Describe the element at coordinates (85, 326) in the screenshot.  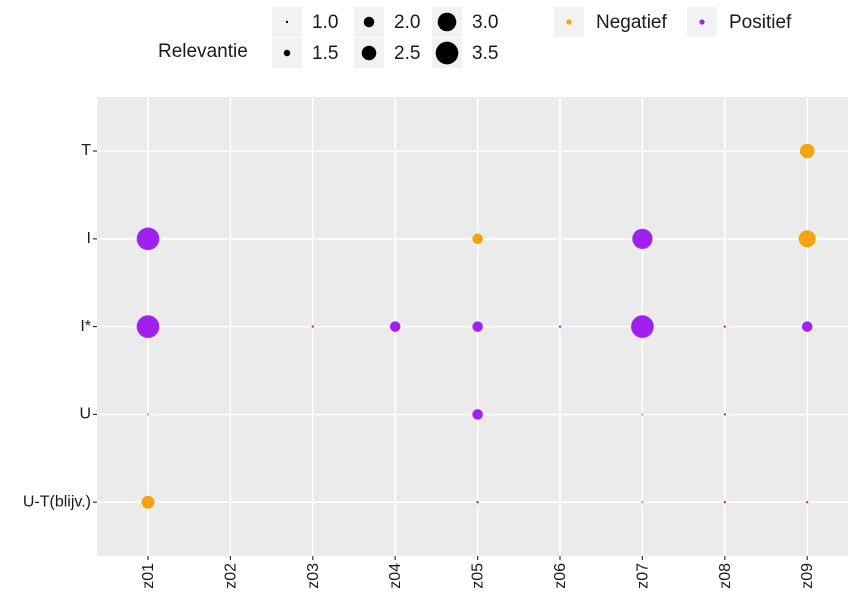
I see `y-tick-label: I*` at that location.